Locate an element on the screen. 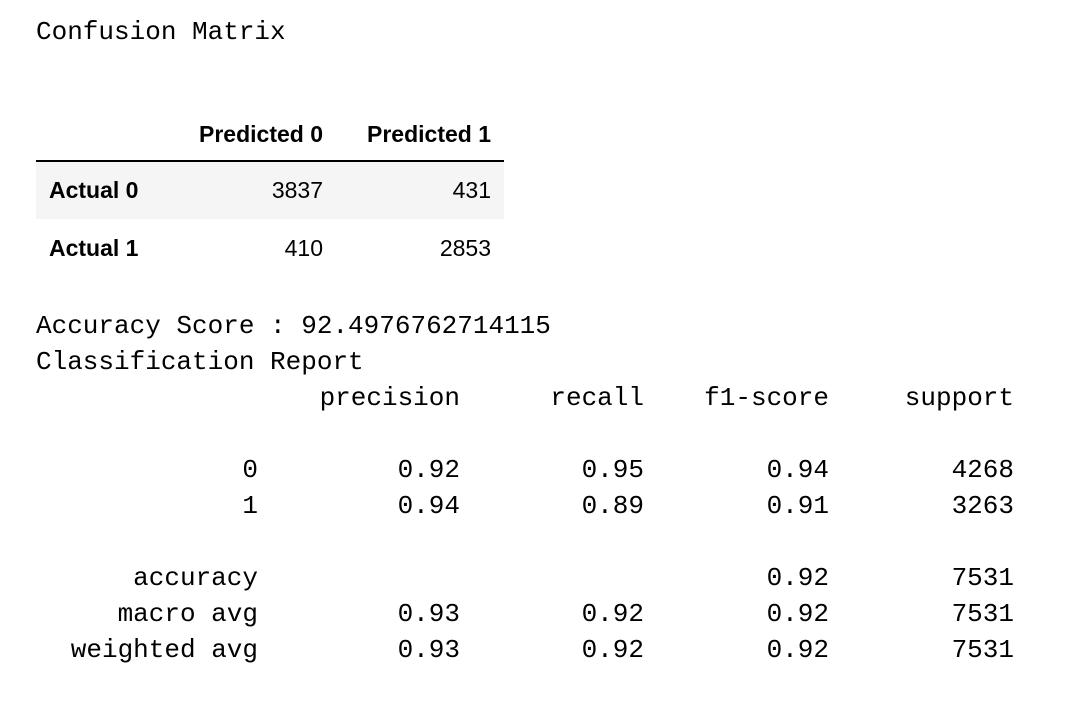  column-header-predicted-0: Predicted 0 is located at coordinates (257, 135).